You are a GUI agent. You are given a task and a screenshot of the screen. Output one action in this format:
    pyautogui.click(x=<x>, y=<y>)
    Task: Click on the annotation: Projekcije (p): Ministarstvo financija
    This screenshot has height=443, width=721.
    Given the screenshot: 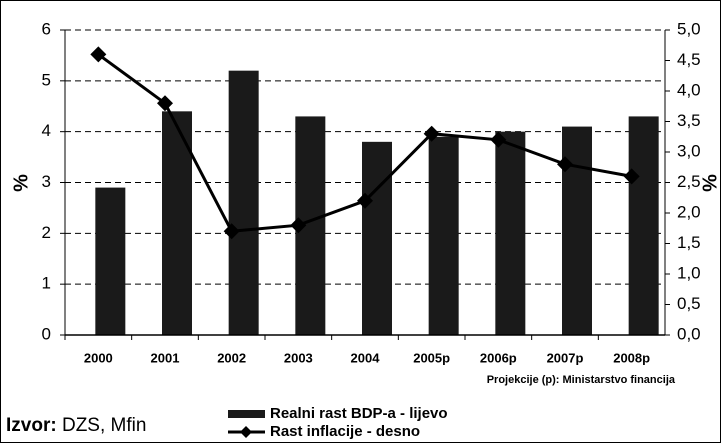 What is the action you would take?
    pyautogui.click(x=581, y=380)
    